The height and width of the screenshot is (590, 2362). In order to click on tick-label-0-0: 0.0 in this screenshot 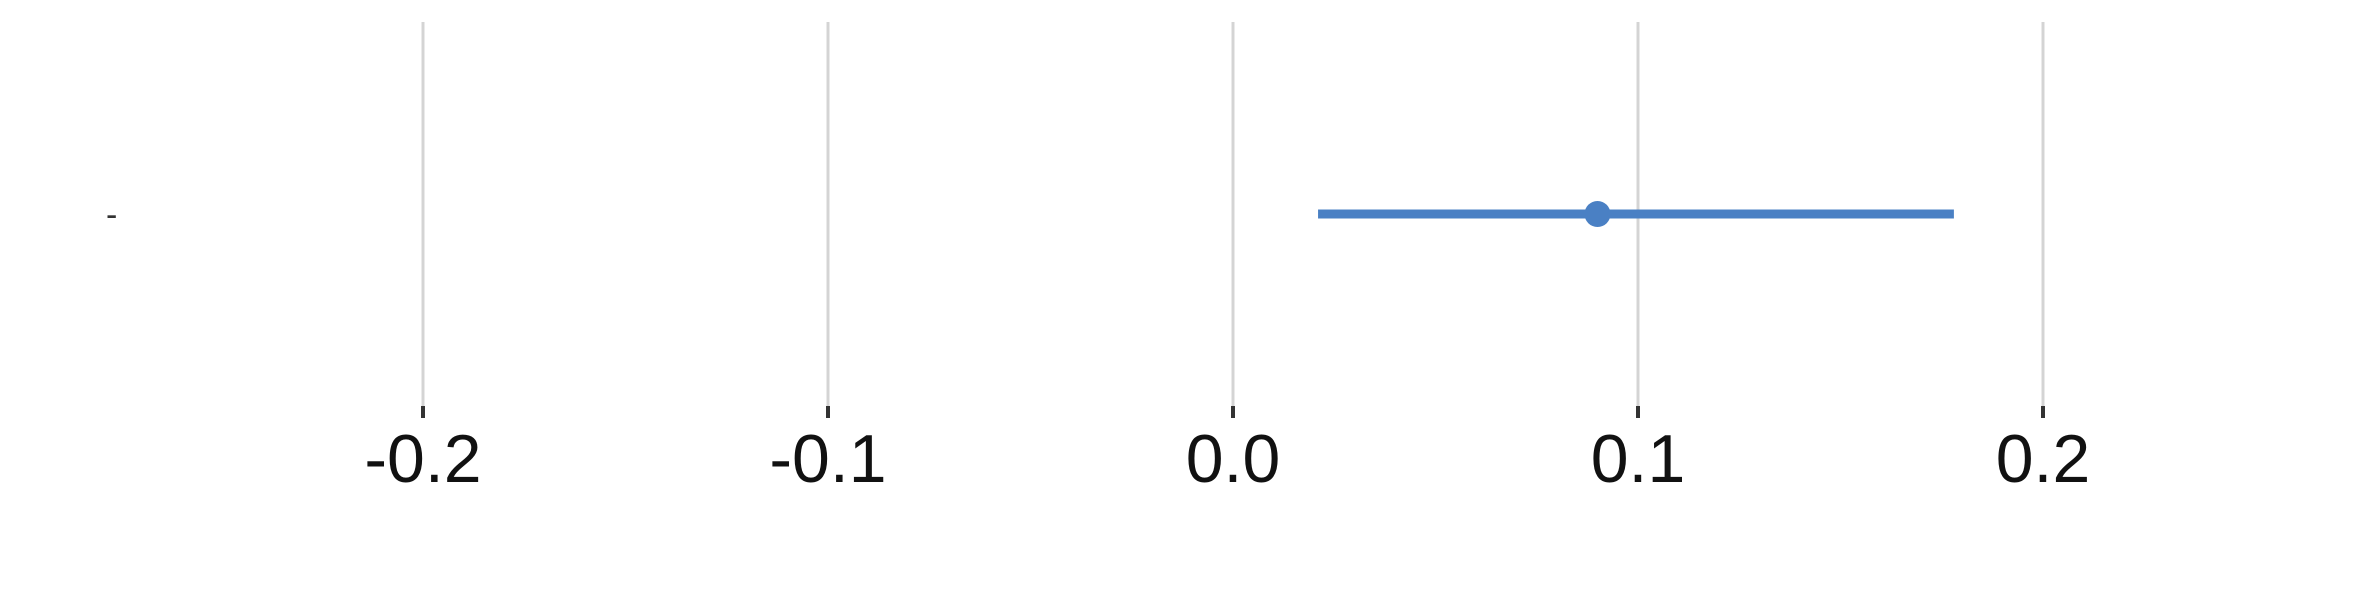, I will do `click(1233, 459)`.